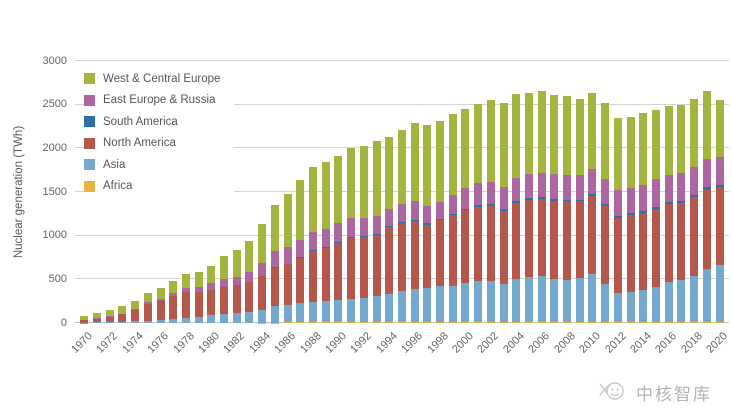 The width and height of the screenshot is (732, 411). Describe the element at coordinates (148, 192) in the screenshot. I see `bar-column-1975` at that location.